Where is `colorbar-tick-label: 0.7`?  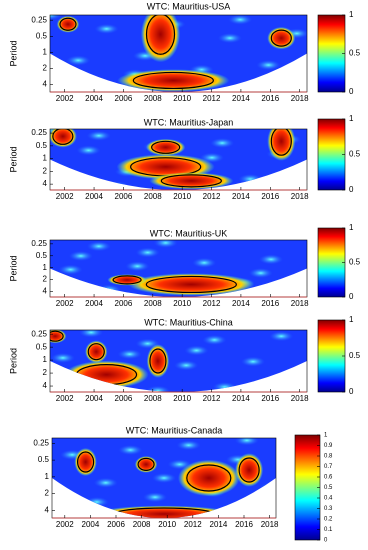
colorbar-tick-label: 0.7 is located at coordinates (328, 467).